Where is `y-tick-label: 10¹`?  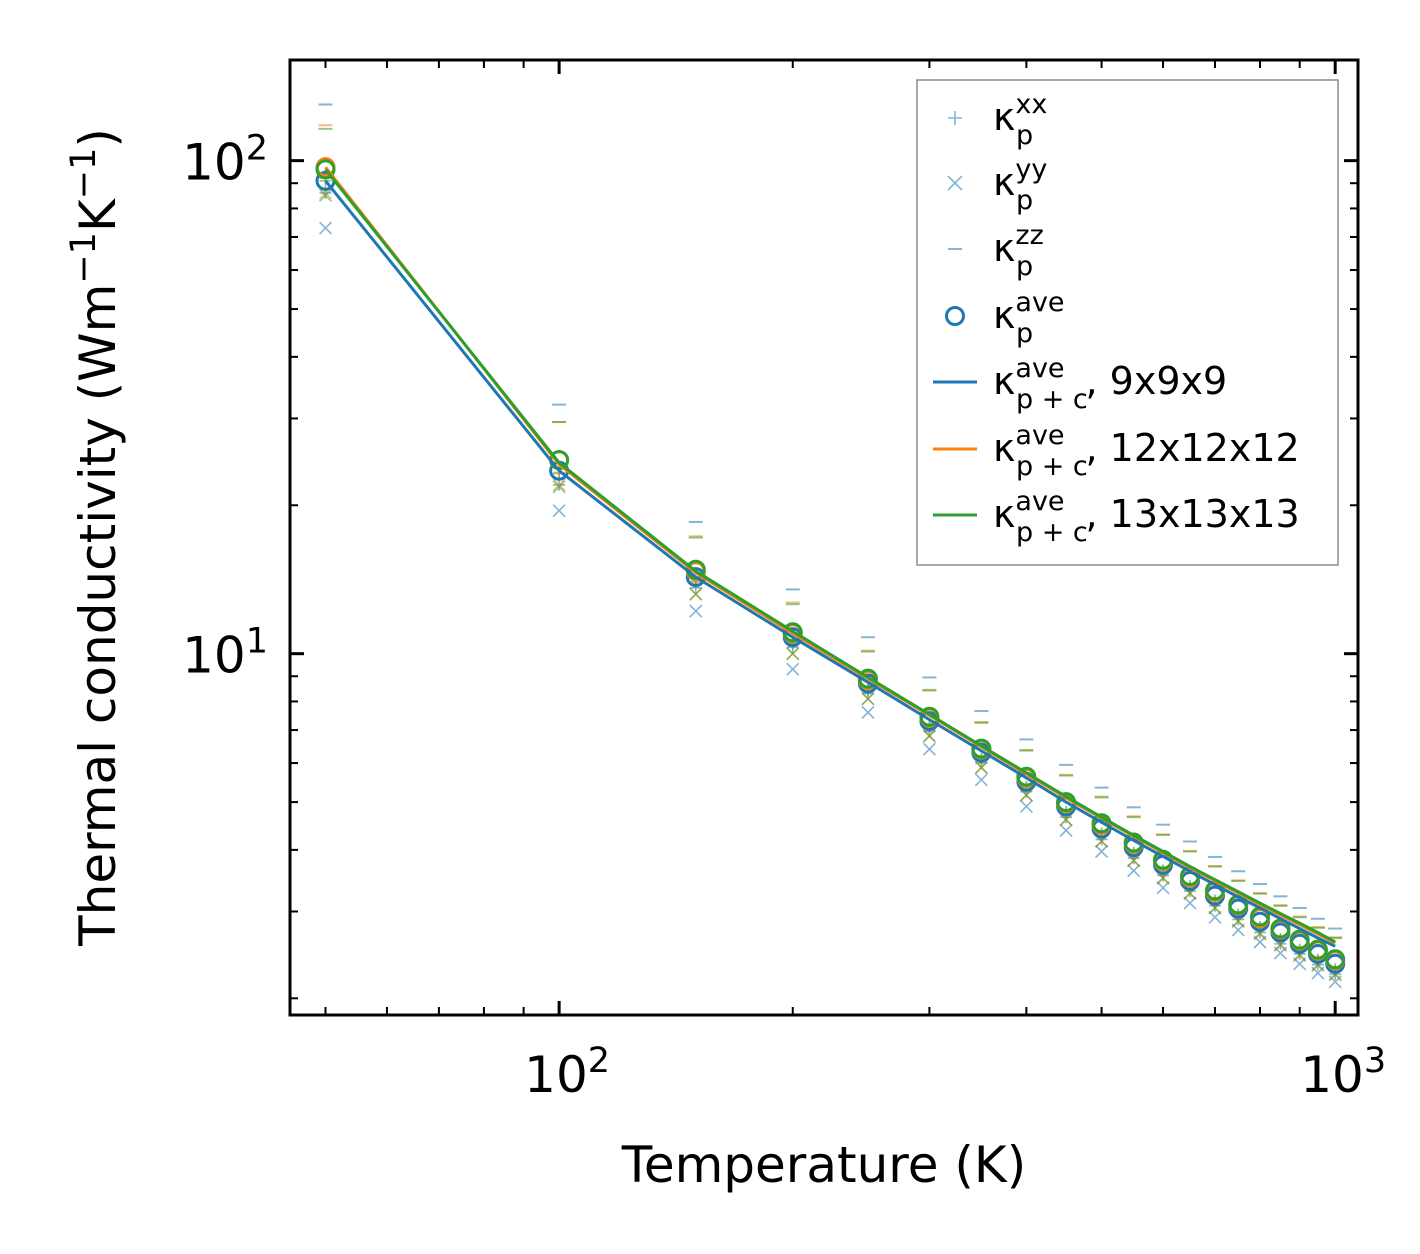 y-tick-label: 10¹ is located at coordinates (225, 653).